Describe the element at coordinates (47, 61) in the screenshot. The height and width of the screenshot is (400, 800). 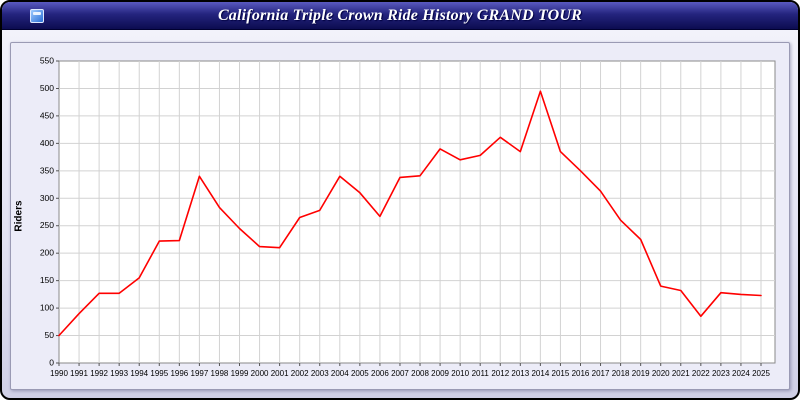
I see `svg-text: 550` at that location.